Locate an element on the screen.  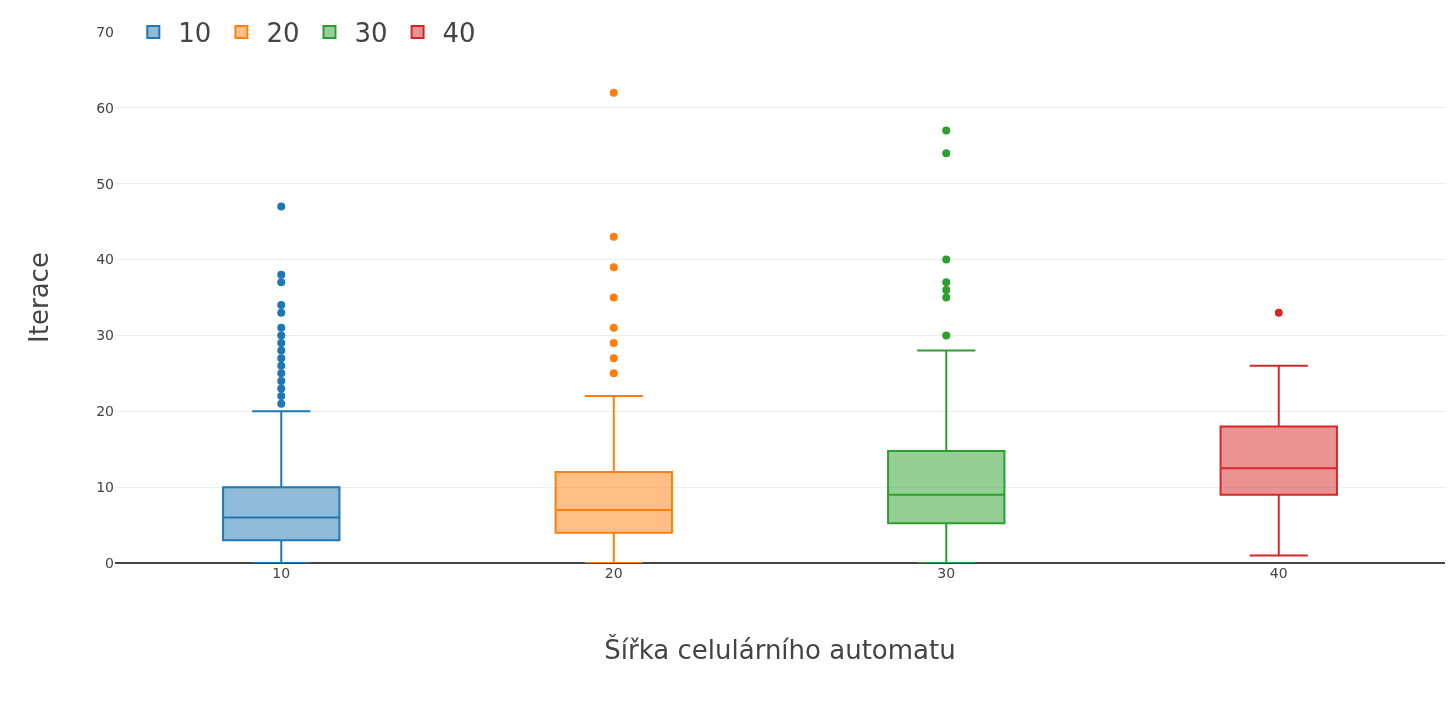
y-tick-label: 40 is located at coordinates (105, 259).